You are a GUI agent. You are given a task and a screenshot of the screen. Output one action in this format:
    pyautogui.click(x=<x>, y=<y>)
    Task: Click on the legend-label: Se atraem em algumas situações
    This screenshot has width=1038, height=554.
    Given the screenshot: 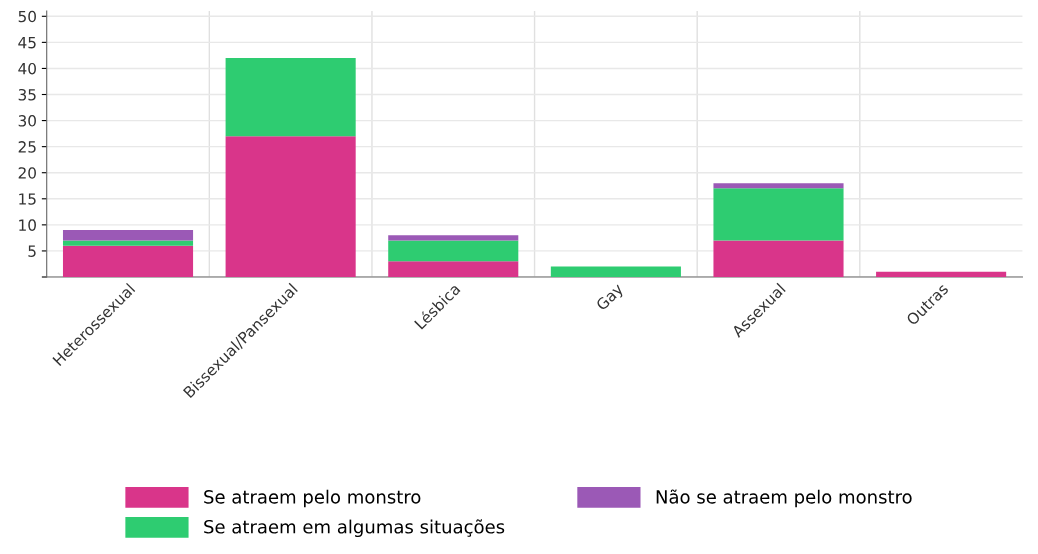 What is the action you would take?
    pyautogui.click(x=354, y=528)
    